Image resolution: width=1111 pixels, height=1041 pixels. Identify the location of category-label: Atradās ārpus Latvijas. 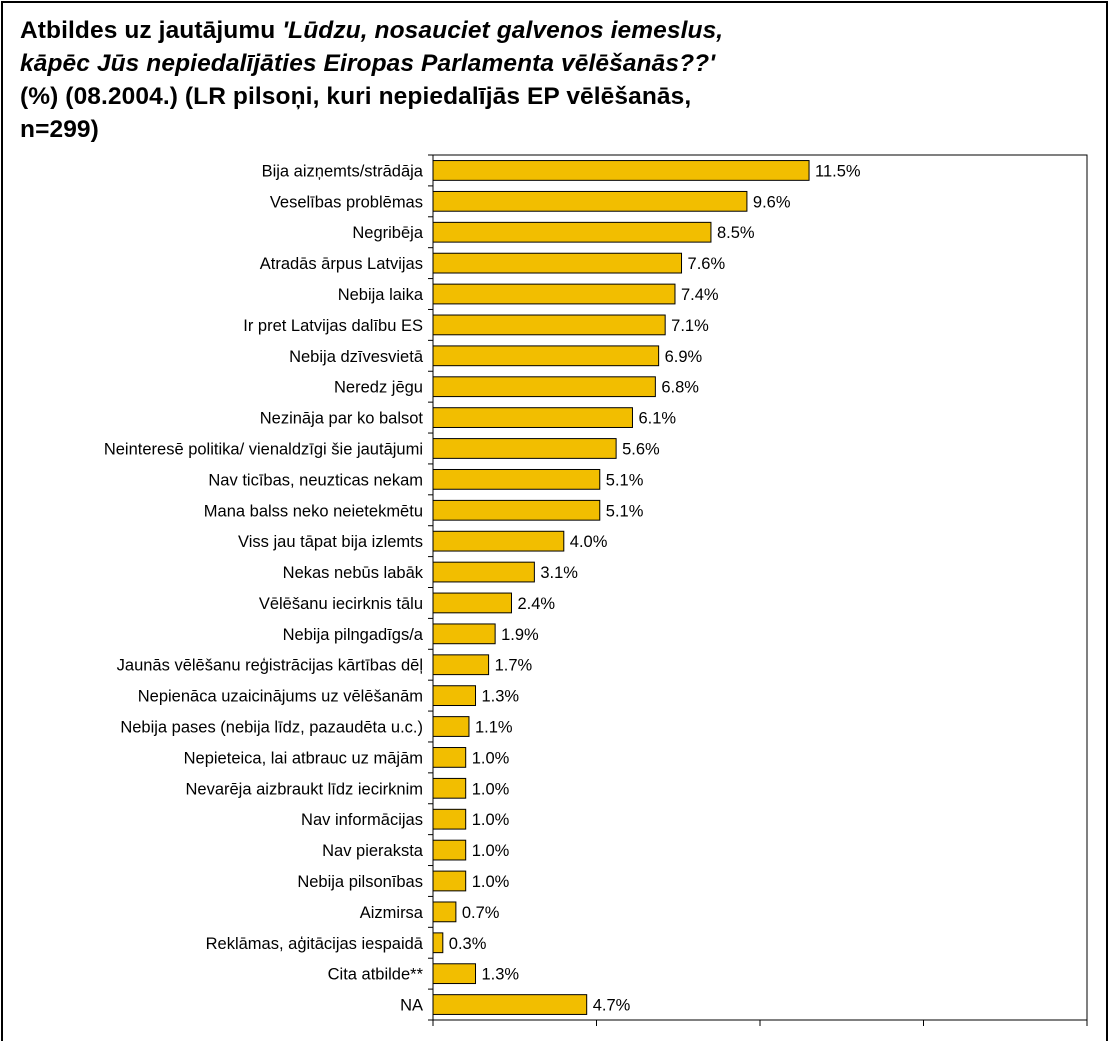
(341, 264).